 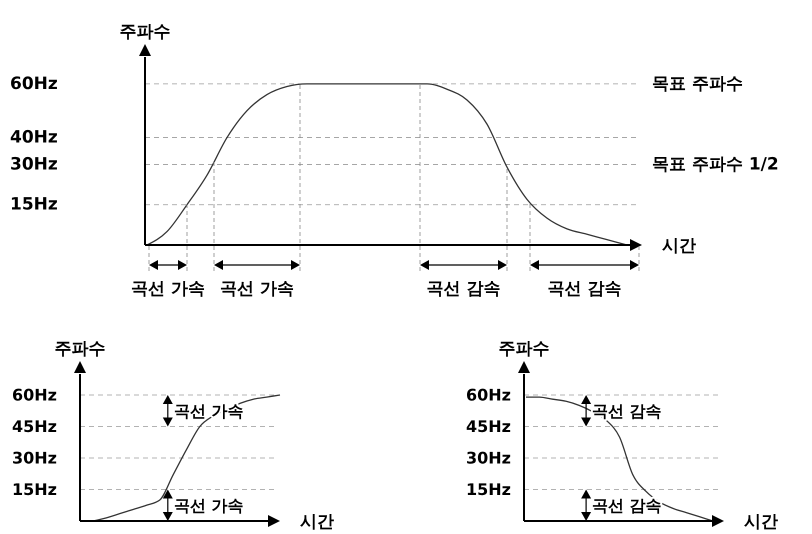 I want to click on text: 목표 주파수 1/2, so click(x=715, y=164).